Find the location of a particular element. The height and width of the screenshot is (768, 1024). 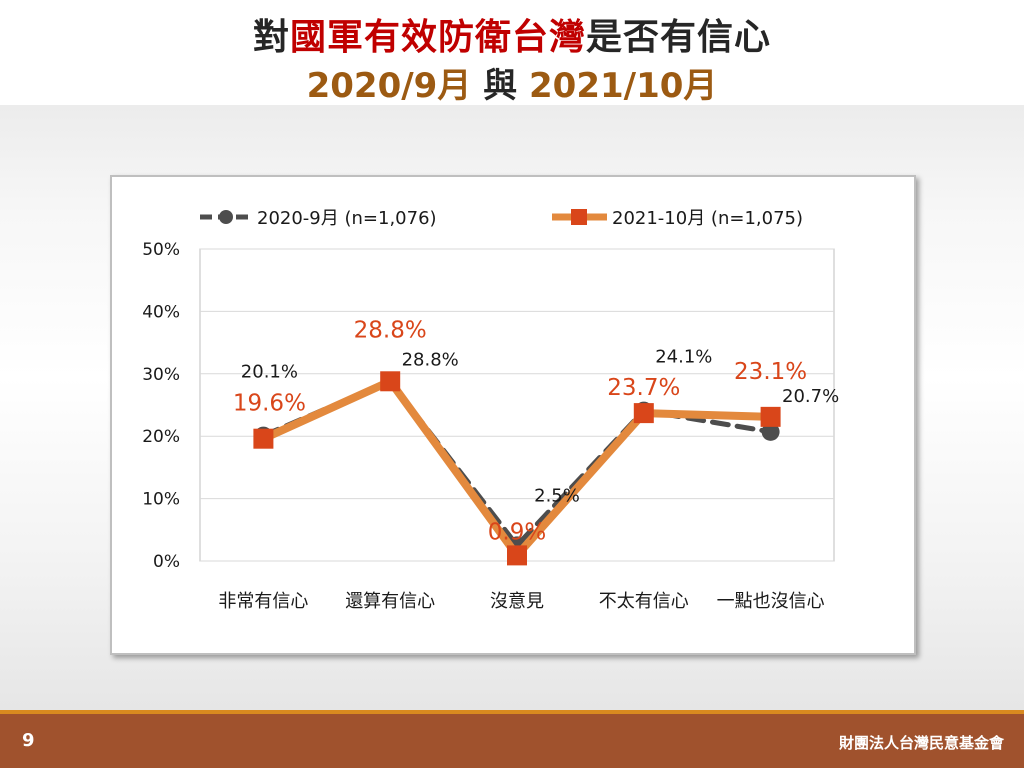

title-prefix: 對 is located at coordinates (271, 37).